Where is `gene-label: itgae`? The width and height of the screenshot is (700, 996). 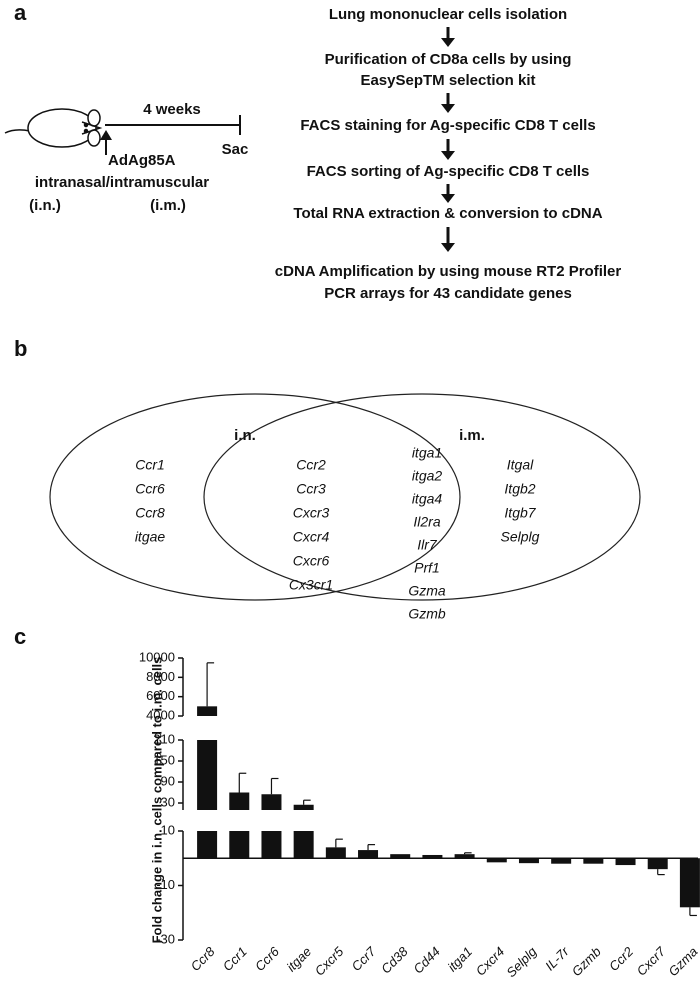
gene-label: itgae is located at coordinates (150, 537).